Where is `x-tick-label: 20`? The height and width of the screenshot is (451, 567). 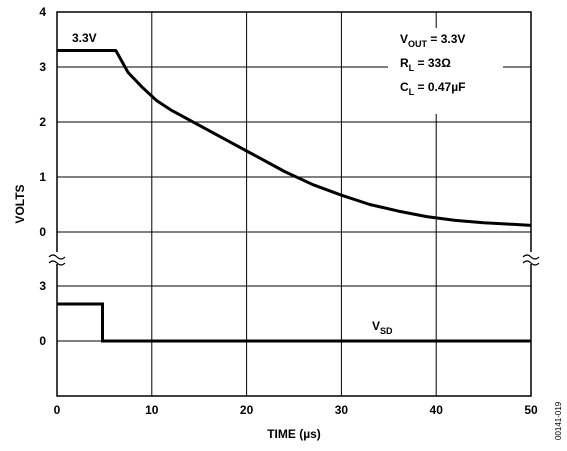 x-tick-label: 20 is located at coordinates (247, 410).